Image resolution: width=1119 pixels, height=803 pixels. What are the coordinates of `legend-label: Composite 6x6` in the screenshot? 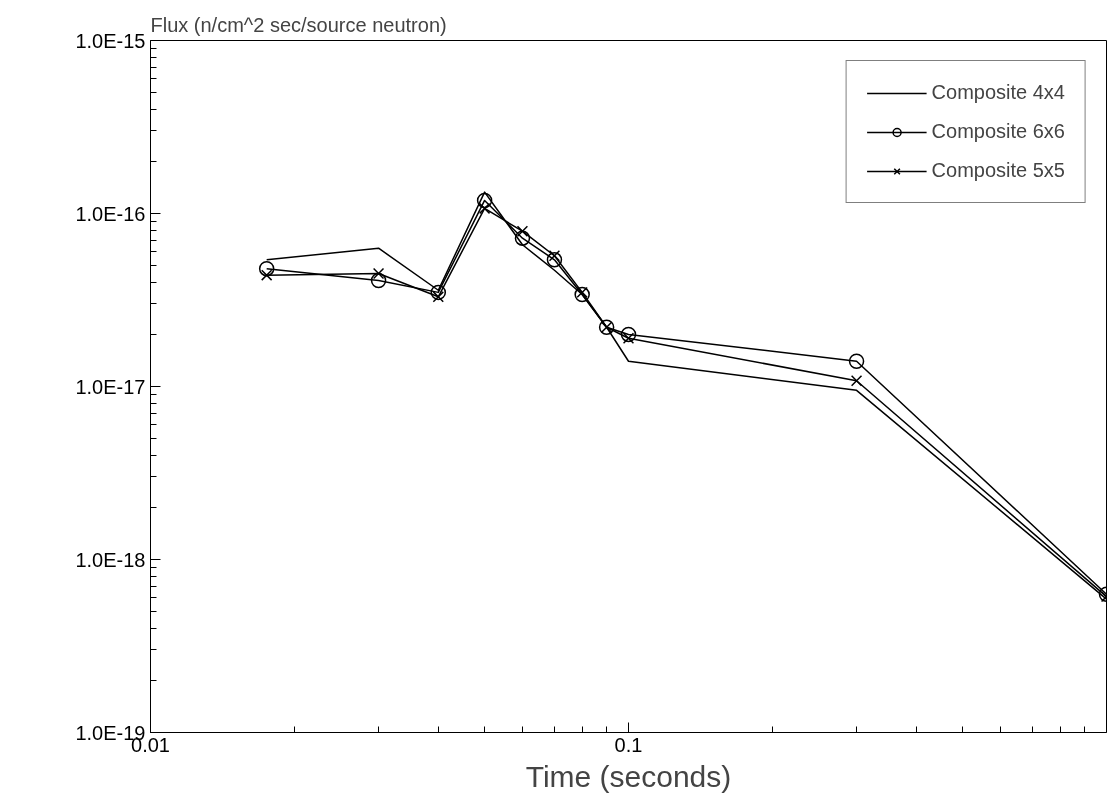 It's located at (998, 131).